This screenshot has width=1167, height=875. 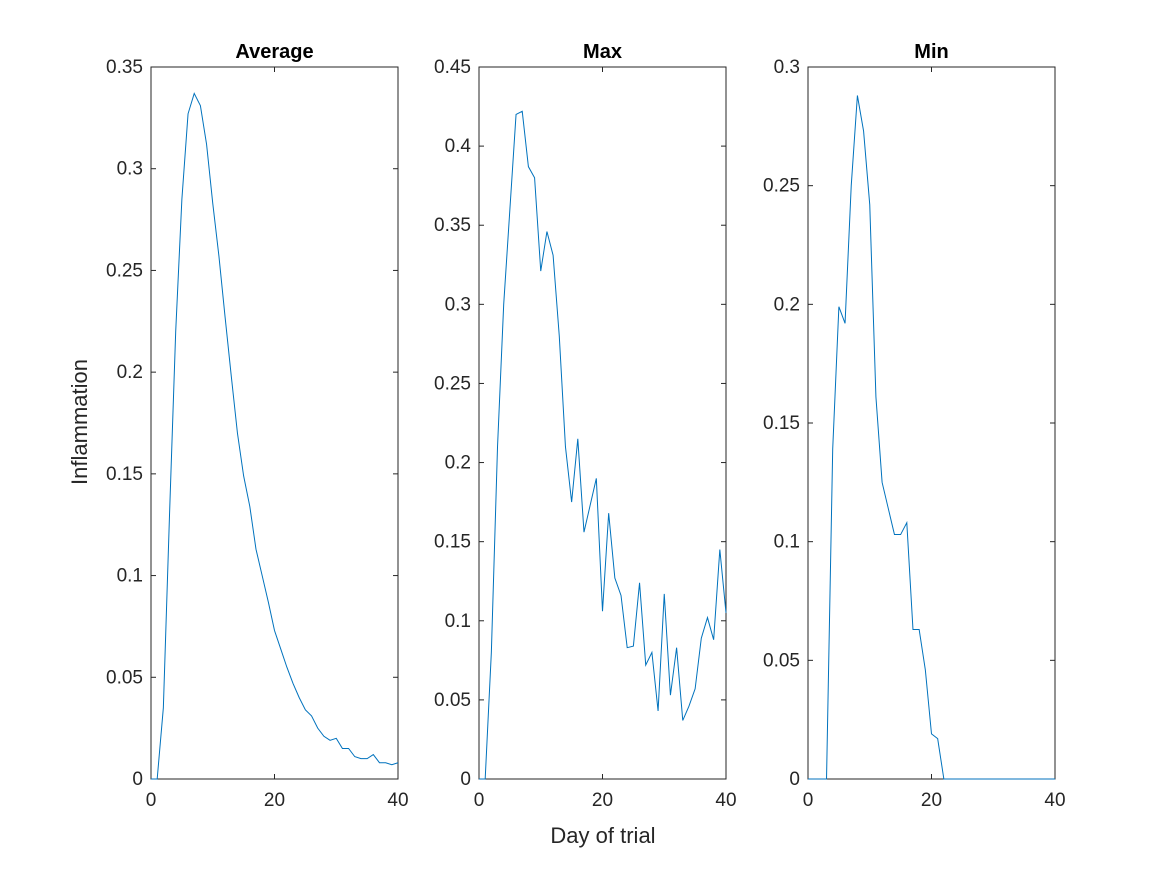 What do you see at coordinates (452, 542) in the screenshot?
I see `y-tick-label-max: 0.15` at bounding box center [452, 542].